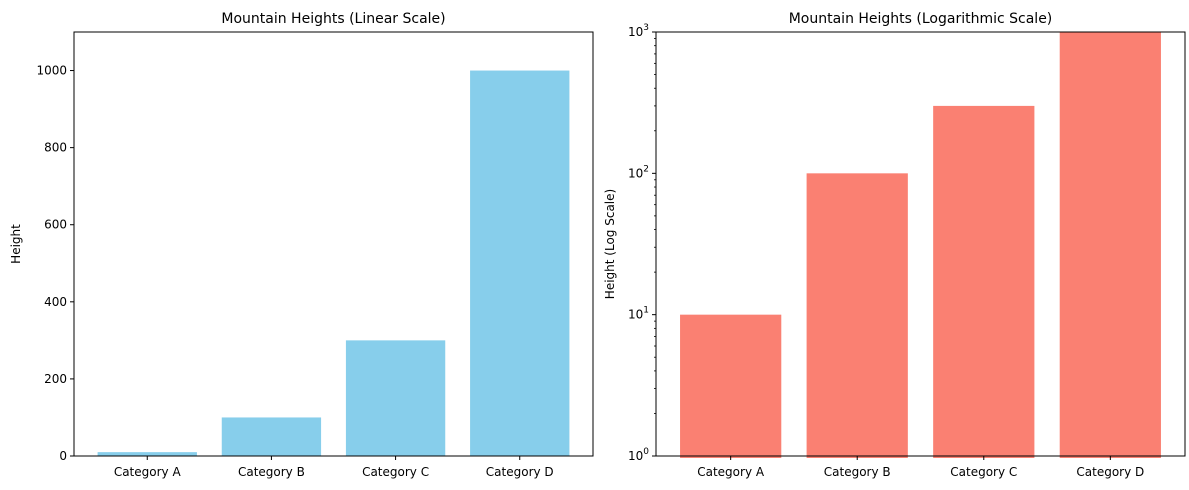 This screenshot has width=1189, height=490. I want to click on y-tick-label: 10³, so click(638, 31).